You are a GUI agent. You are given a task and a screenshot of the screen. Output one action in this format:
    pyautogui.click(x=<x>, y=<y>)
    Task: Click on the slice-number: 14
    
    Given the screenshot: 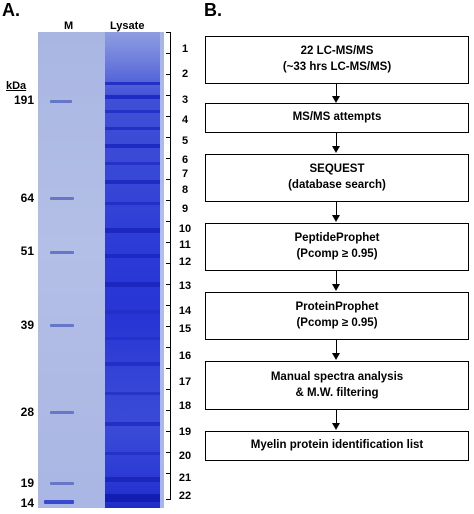 What is the action you would take?
    pyautogui.click(x=185, y=311)
    